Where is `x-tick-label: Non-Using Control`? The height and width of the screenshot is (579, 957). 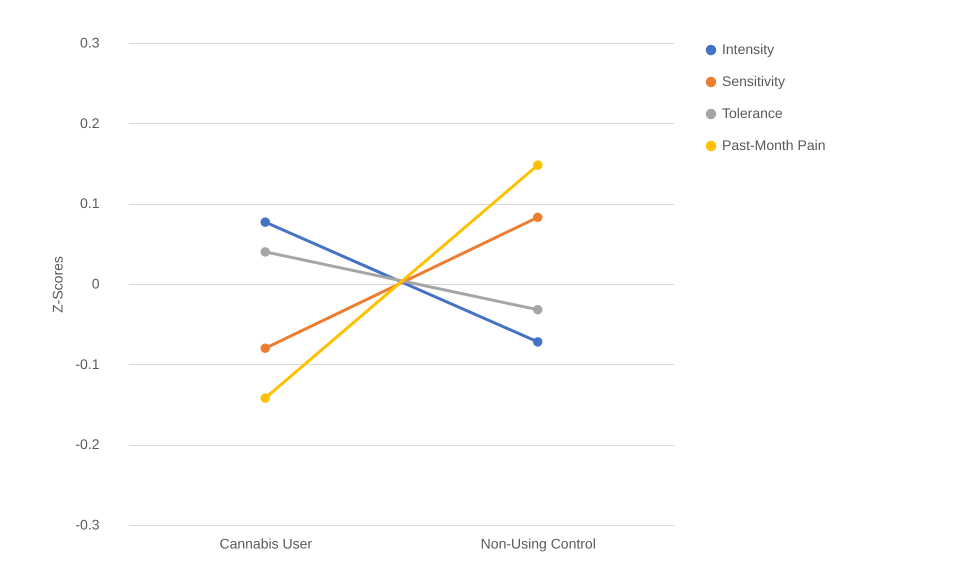 x-tick-label: Non-Using Control is located at coordinates (538, 544).